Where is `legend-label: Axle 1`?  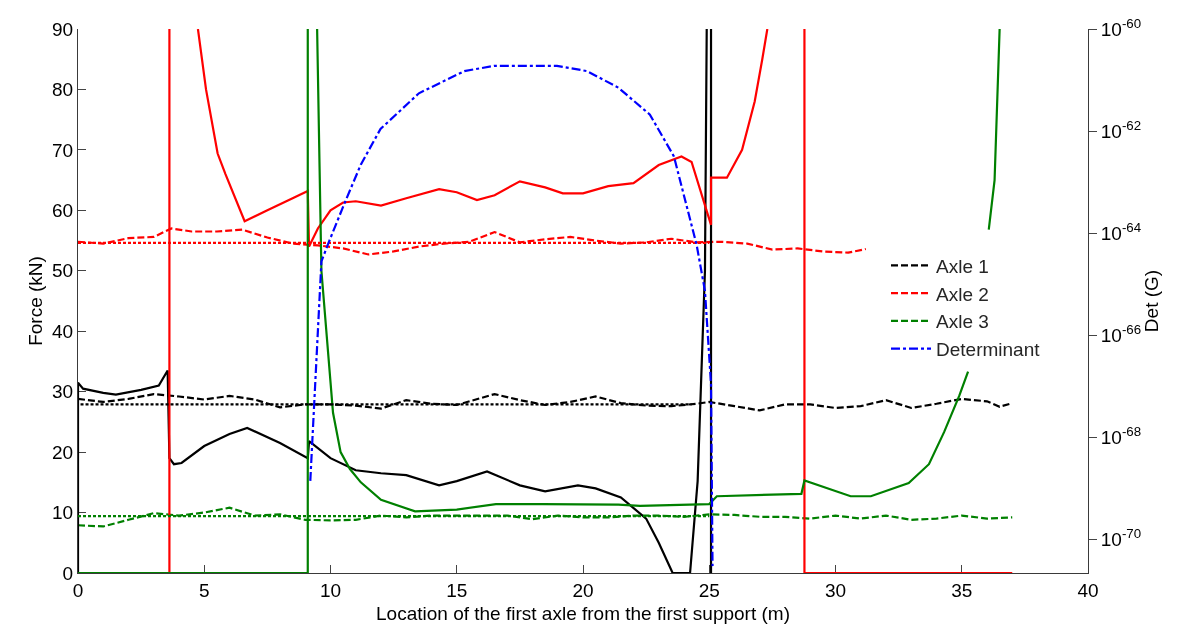 legend-label: Axle 1 is located at coordinates (962, 266).